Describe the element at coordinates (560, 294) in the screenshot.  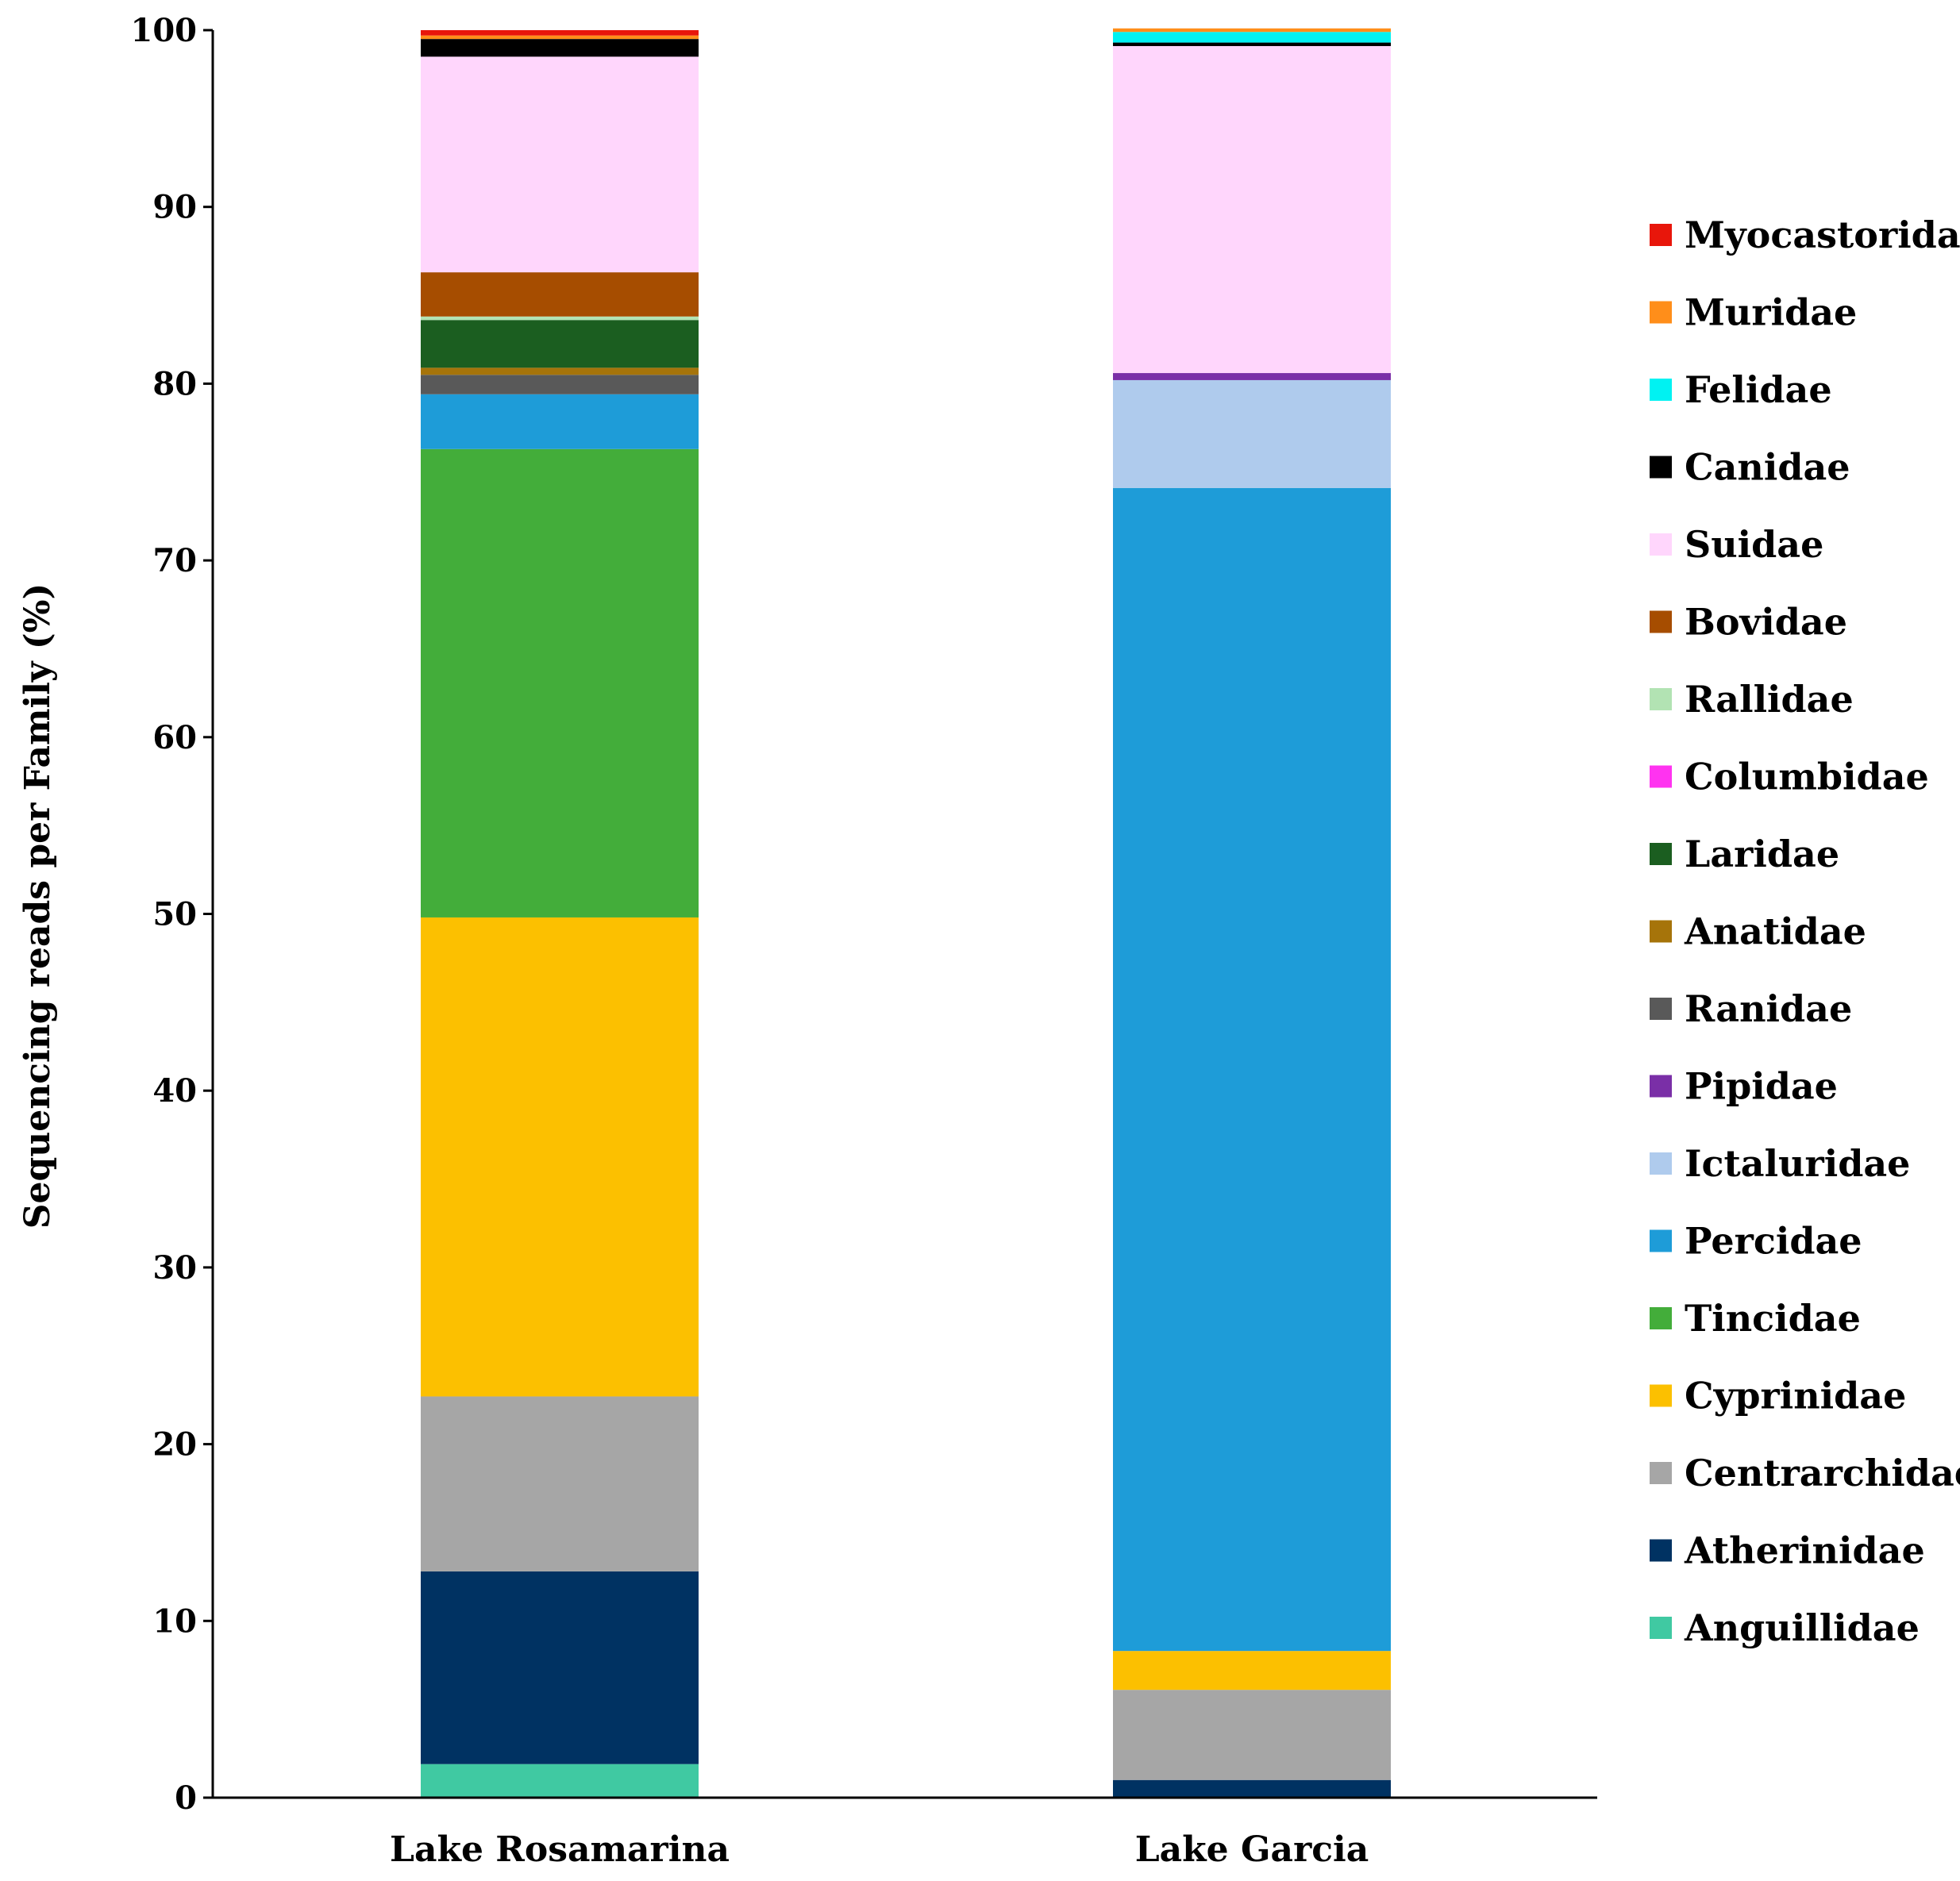
I see `bar-segment-bovidae` at that location.